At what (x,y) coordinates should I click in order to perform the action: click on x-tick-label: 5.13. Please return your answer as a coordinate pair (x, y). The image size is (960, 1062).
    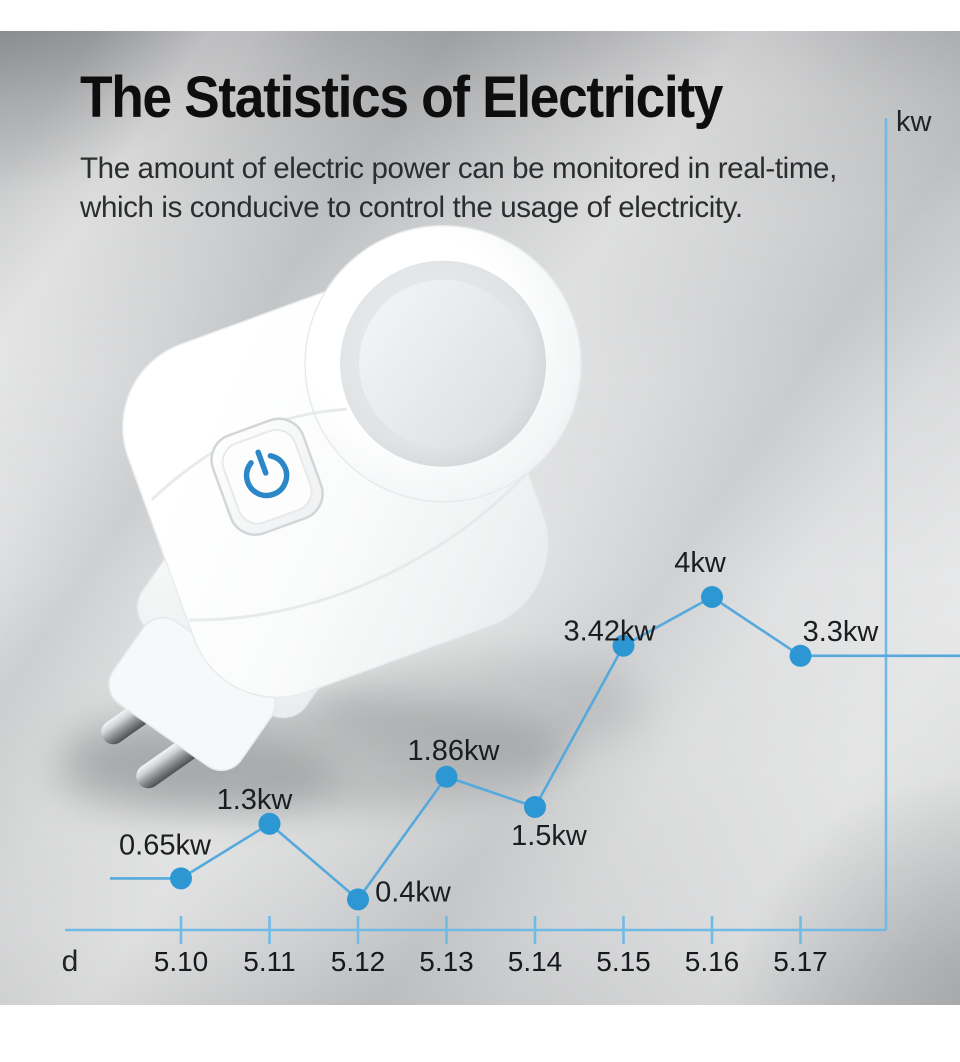
    Looking at the image, I should click on (446, 961).